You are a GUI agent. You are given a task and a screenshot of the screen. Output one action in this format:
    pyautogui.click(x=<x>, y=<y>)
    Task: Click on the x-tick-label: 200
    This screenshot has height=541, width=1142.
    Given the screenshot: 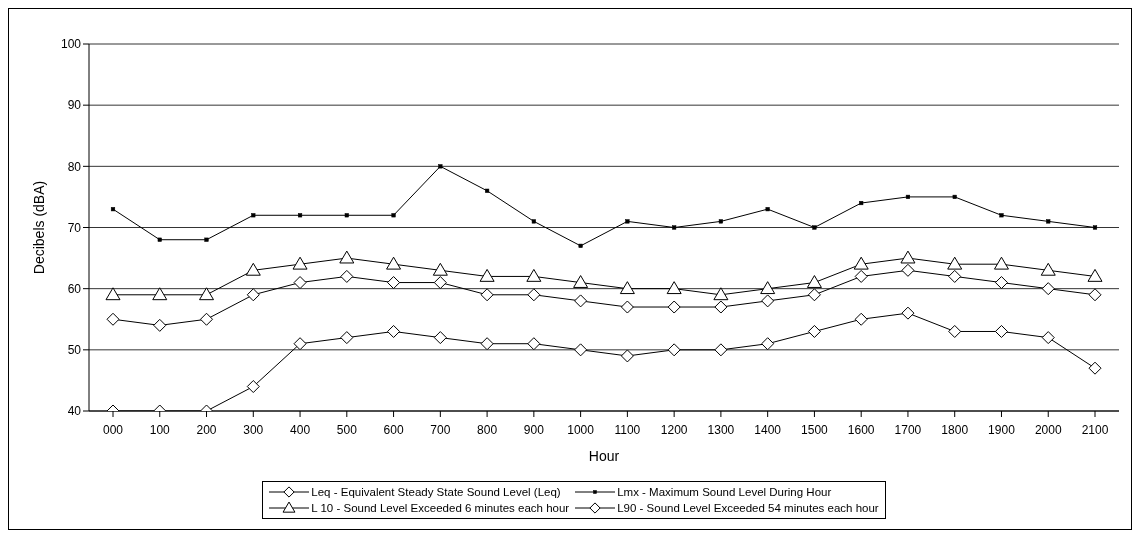 What is the action you would take?
    pyautogui.click(x=206, y=429)
    